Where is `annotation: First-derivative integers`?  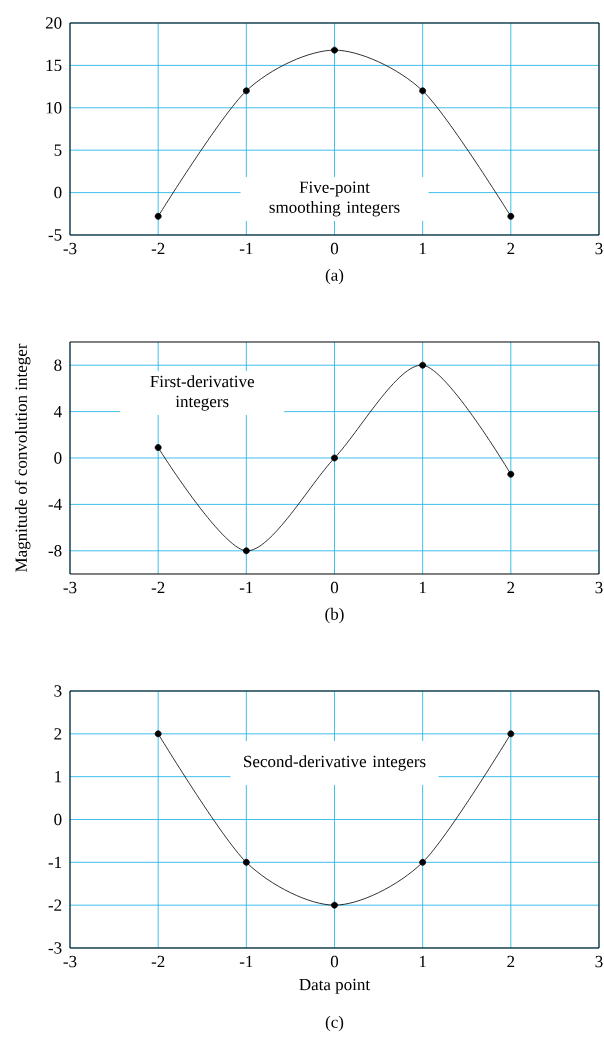 annotation: First-derivative integers is located at coordinates (202, 393).